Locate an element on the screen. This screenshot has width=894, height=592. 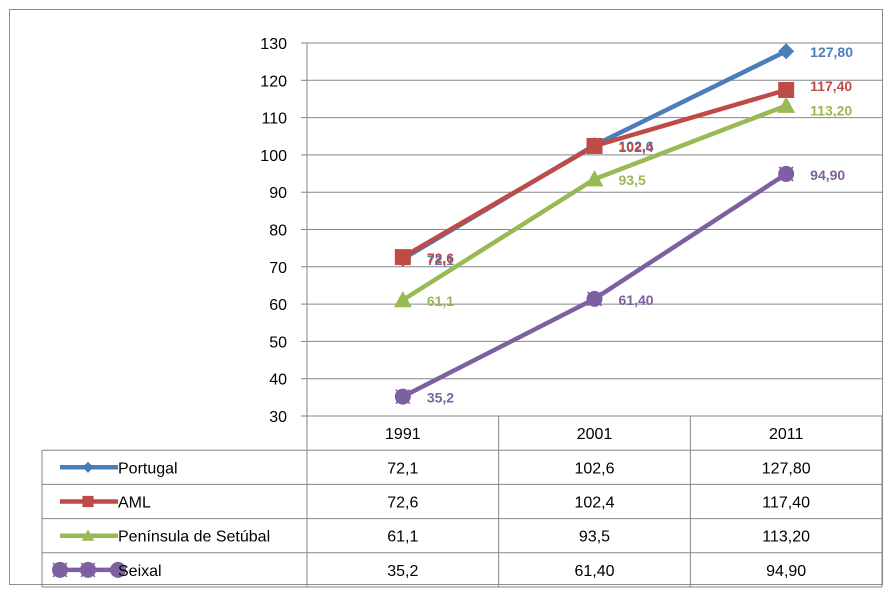
y-tick-label: 130 is located at coordinates (273, 44).